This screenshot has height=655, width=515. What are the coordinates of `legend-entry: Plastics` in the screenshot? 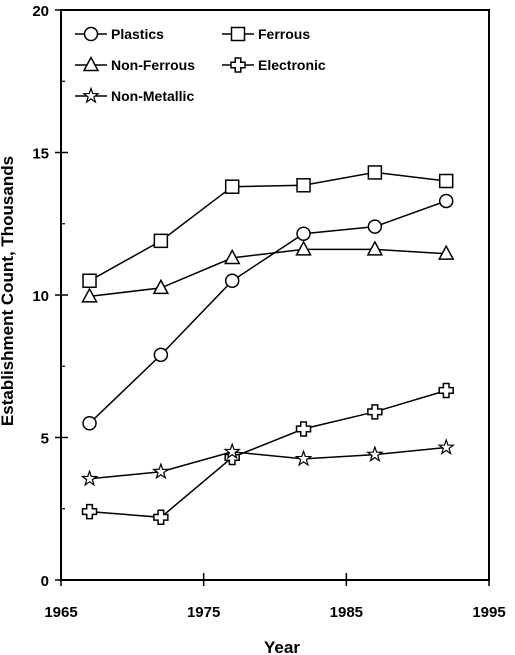 It's located at (119, 34).